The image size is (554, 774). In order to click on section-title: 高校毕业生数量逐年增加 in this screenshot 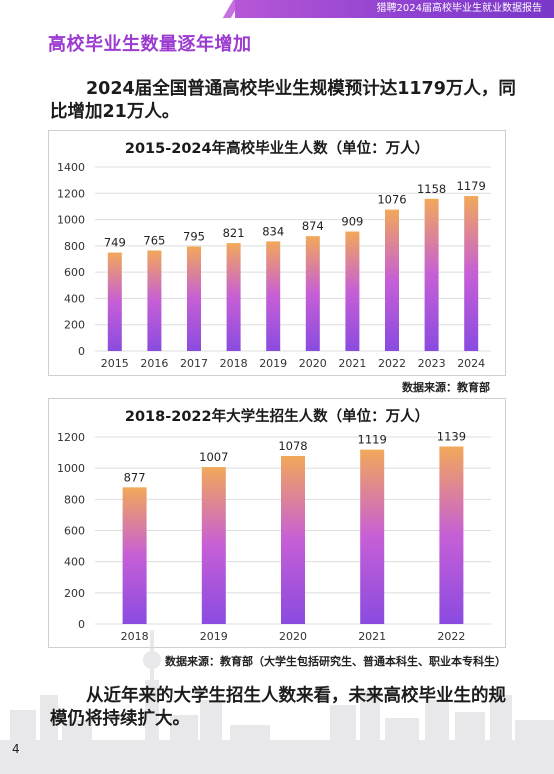, I will do `click(150, 44)`.